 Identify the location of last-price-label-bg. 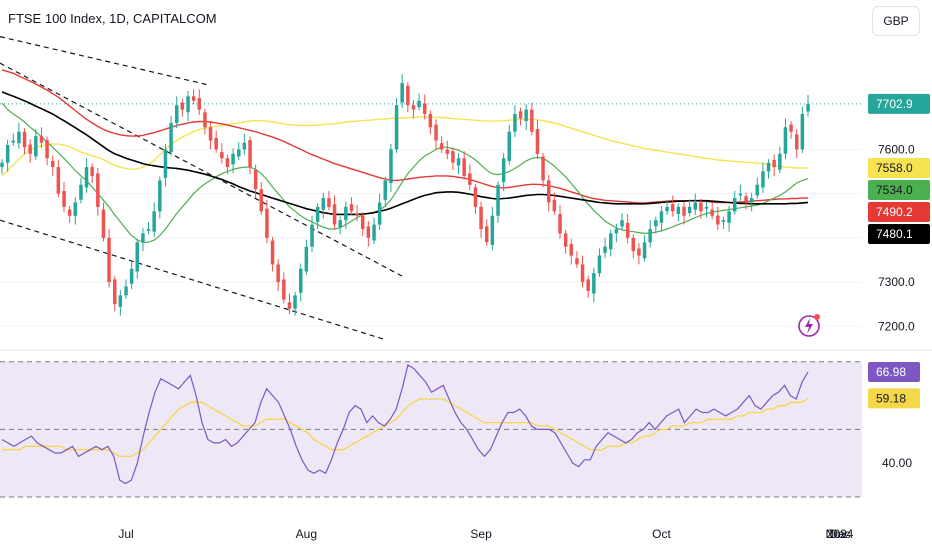
(899, 103).